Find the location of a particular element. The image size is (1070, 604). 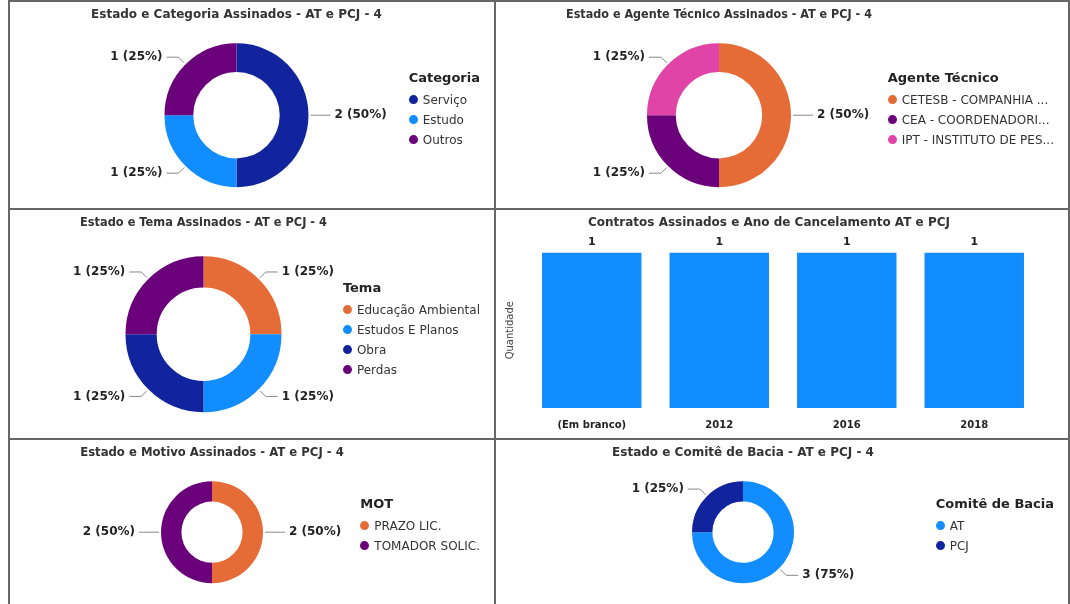

legend-title: MOT is located at coordinates (377, 504).